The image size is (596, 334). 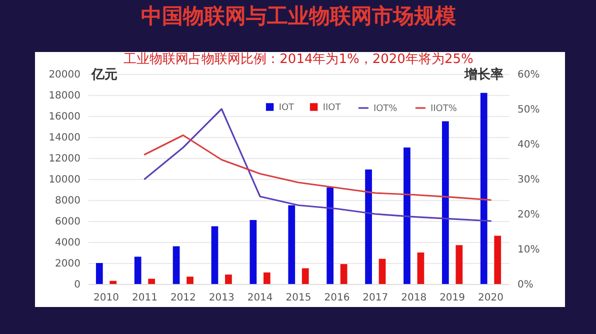 What do you see at coordinates (332, 108) in the screenshot?
I see `legend-label: IIOT` at bounding box center [332, 108].